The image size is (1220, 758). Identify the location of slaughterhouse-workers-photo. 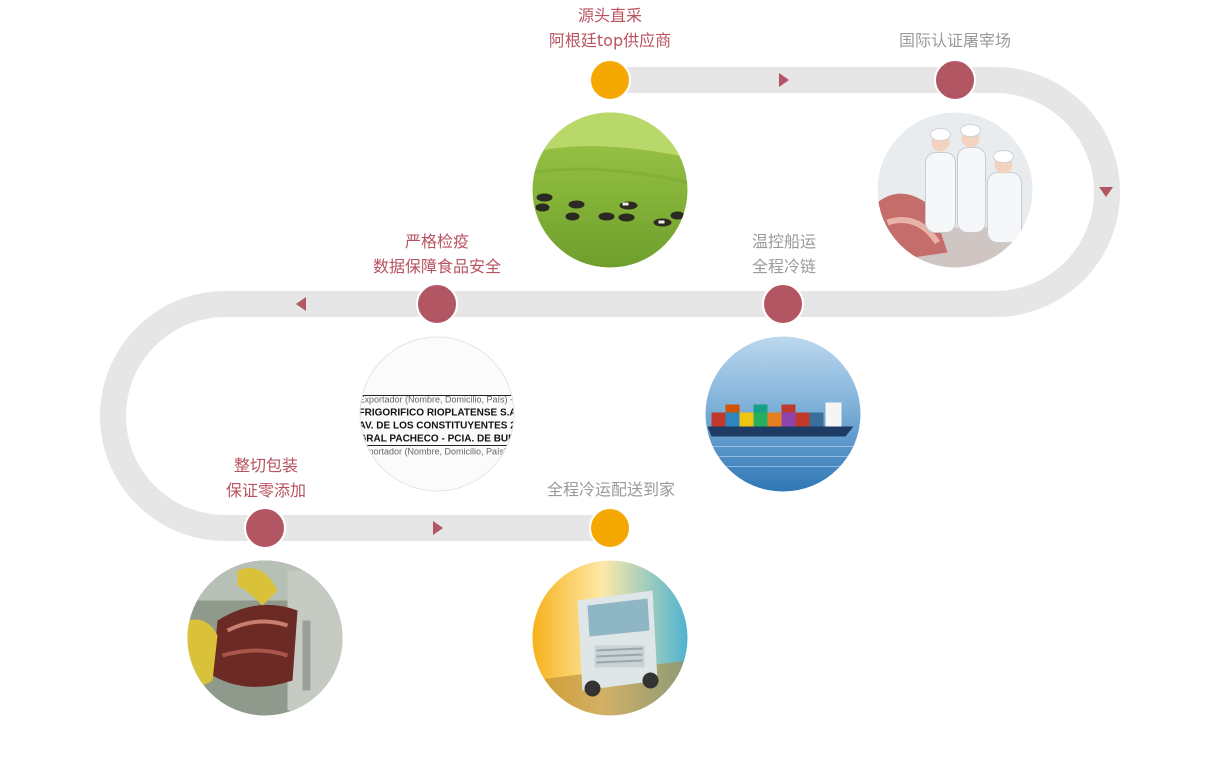
(955, 190).